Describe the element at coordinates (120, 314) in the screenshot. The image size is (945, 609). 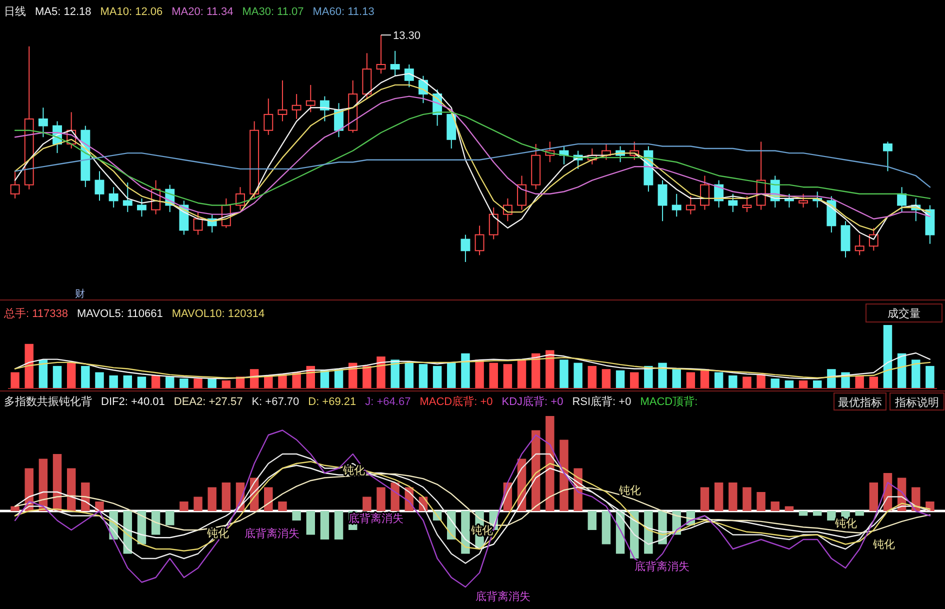
I see `text: MAVOL5: 110661` at that location.